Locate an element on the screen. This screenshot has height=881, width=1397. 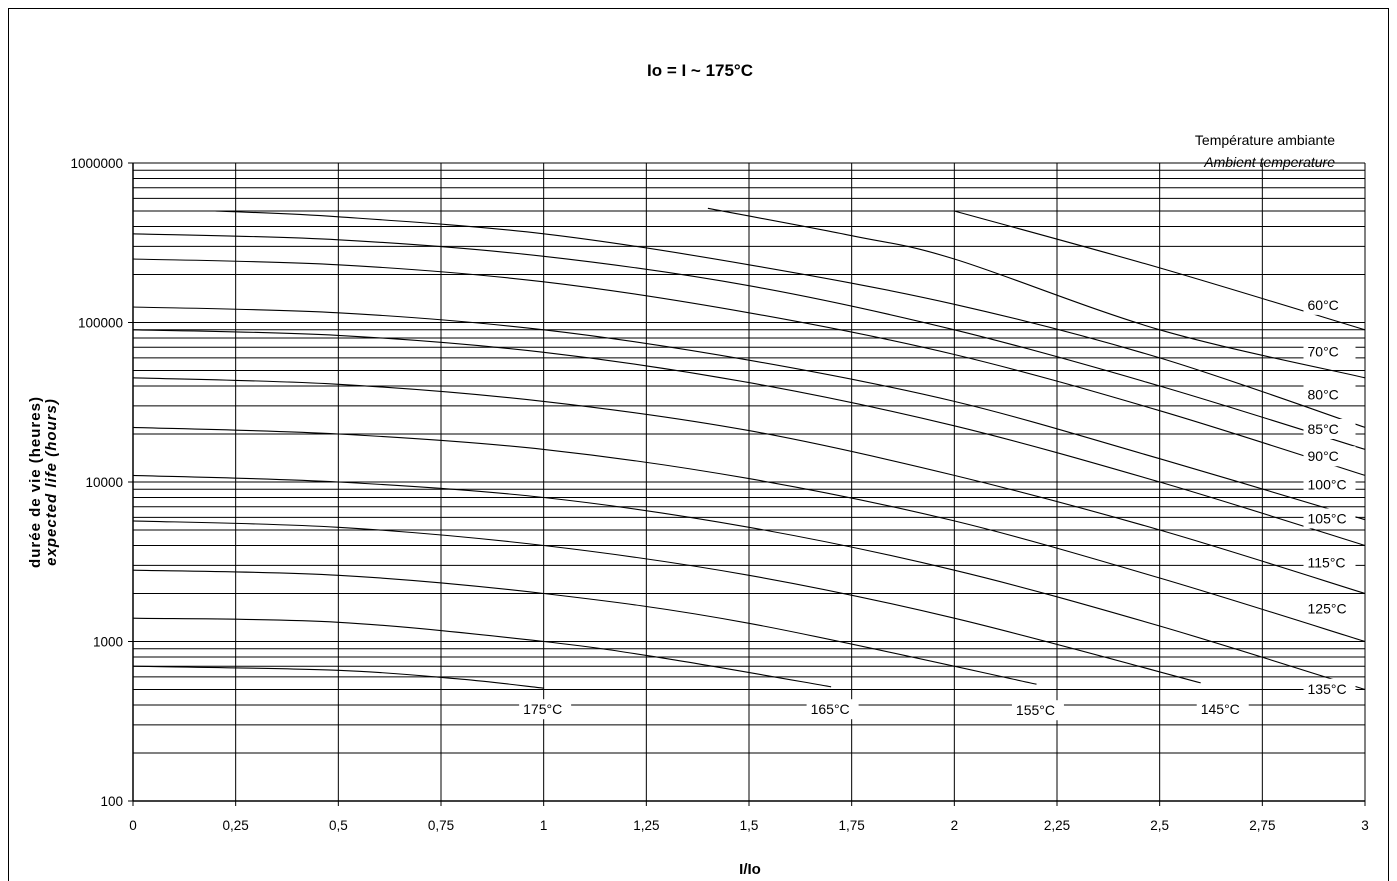
series-label-7: 115°C is located at coordinates (1327, 563).